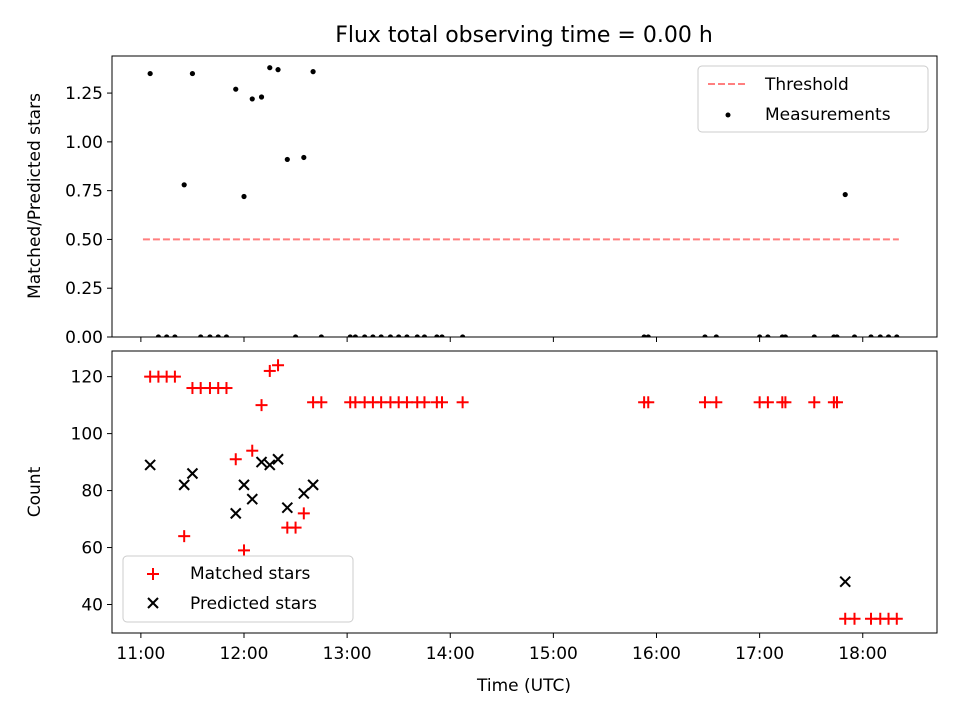  Describe the element at coordinates (84, 338) in the screenshot. I see `top-y-tick-label: 0.00` at that location.